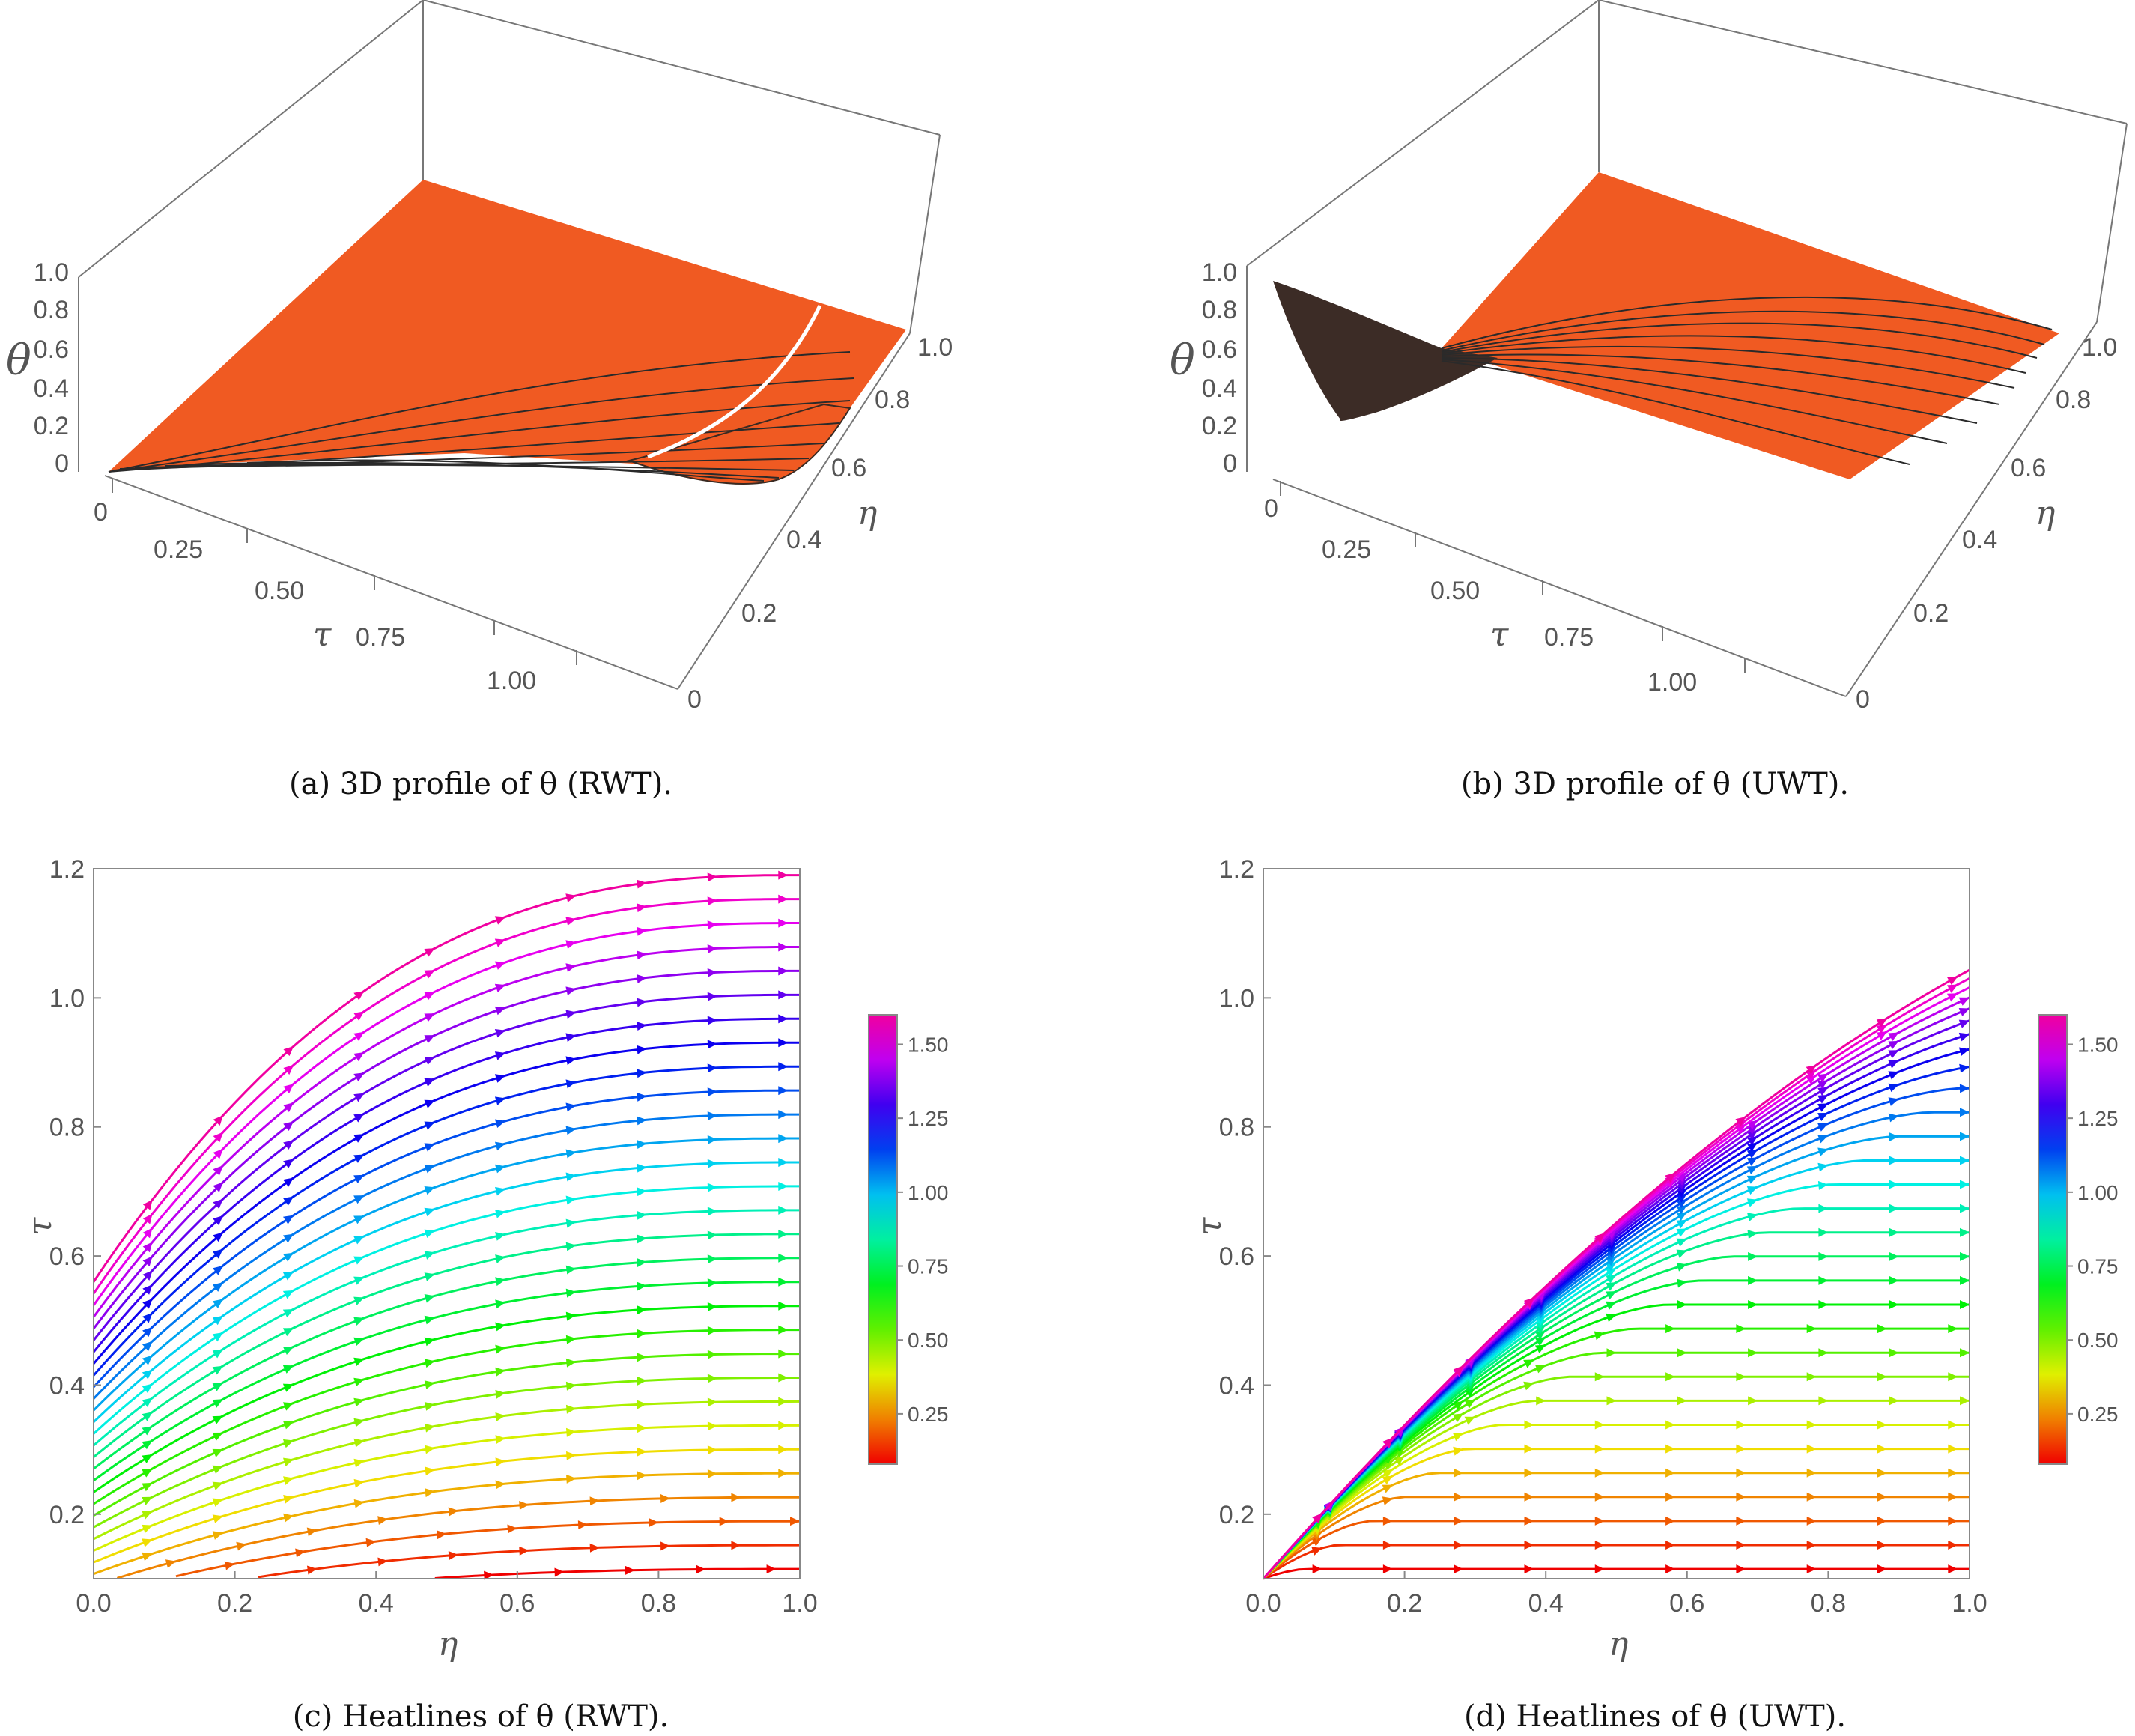 This screenshot has height=1736, width=2135. Describe the element at coordinates (315, 597) in the screenshot. I see `panel-a-x-ticks: 0 0.25 0.50 0.75 1.00` at that location.